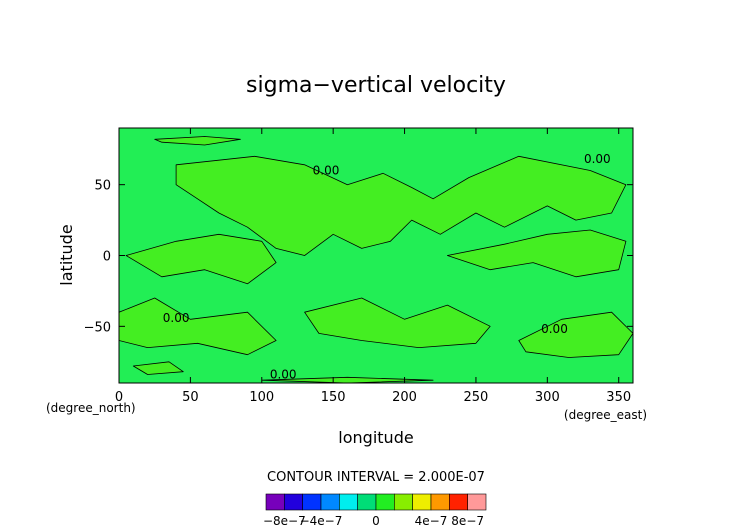 The width and height of the screenshot is (752, 532). What do you see at coordinates (102, 186) in the screenshot?
I see `y-tick-label: 50` at bounding box center [102, 186].